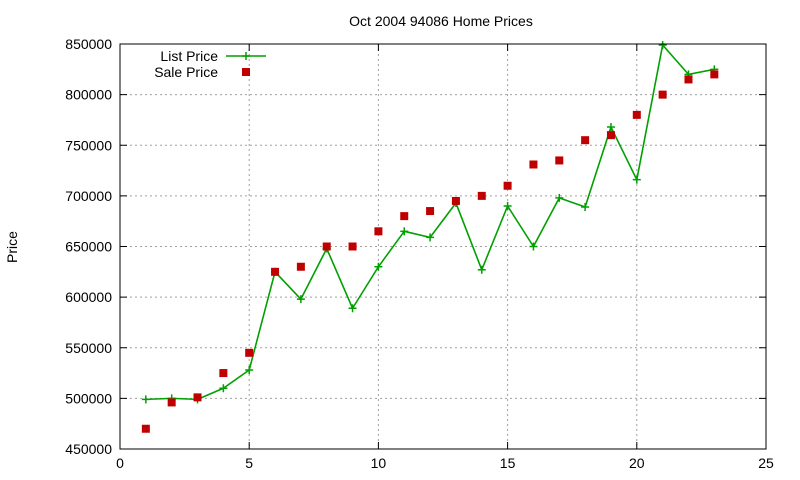  Describe the element at coordinates (88, 348) in the screenshot. I see `y-tick-label: 550000` at that location.